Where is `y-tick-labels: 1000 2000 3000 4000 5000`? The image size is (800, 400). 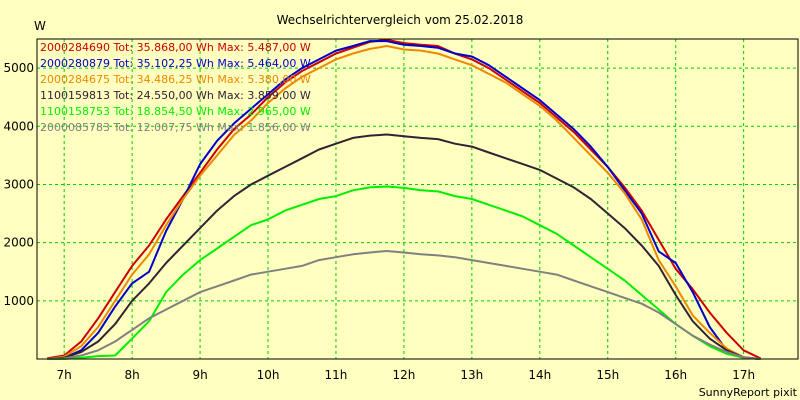 y-tick-labels: 1000 2000 3000 4000 5000 is located at coordinates (18, 184).